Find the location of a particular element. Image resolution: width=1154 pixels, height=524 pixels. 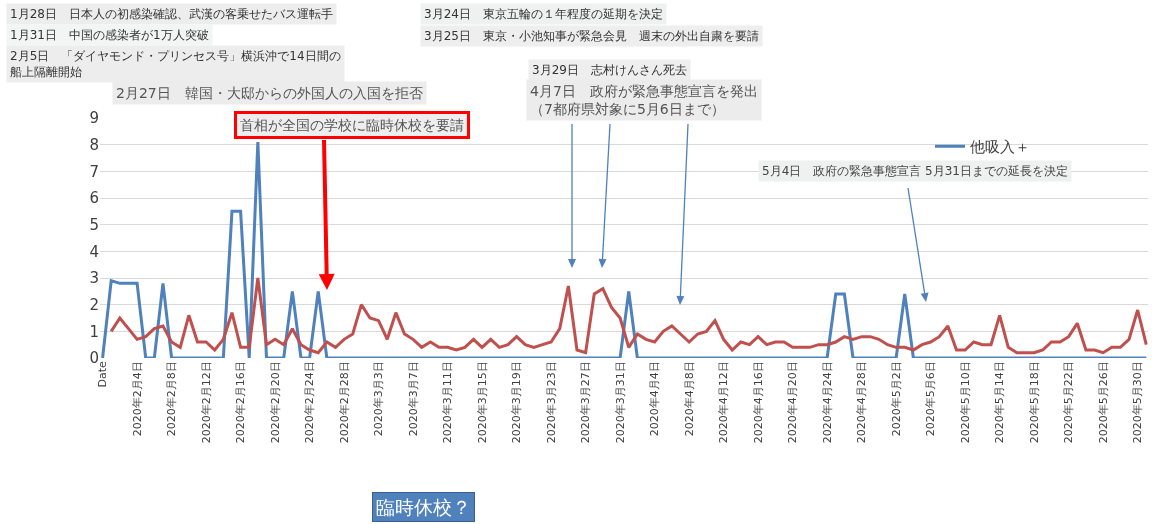

annotation: 5月4日 政府の緊急事態宣言 5月31日までの延長を決定 is located at coordinates (915, 171).